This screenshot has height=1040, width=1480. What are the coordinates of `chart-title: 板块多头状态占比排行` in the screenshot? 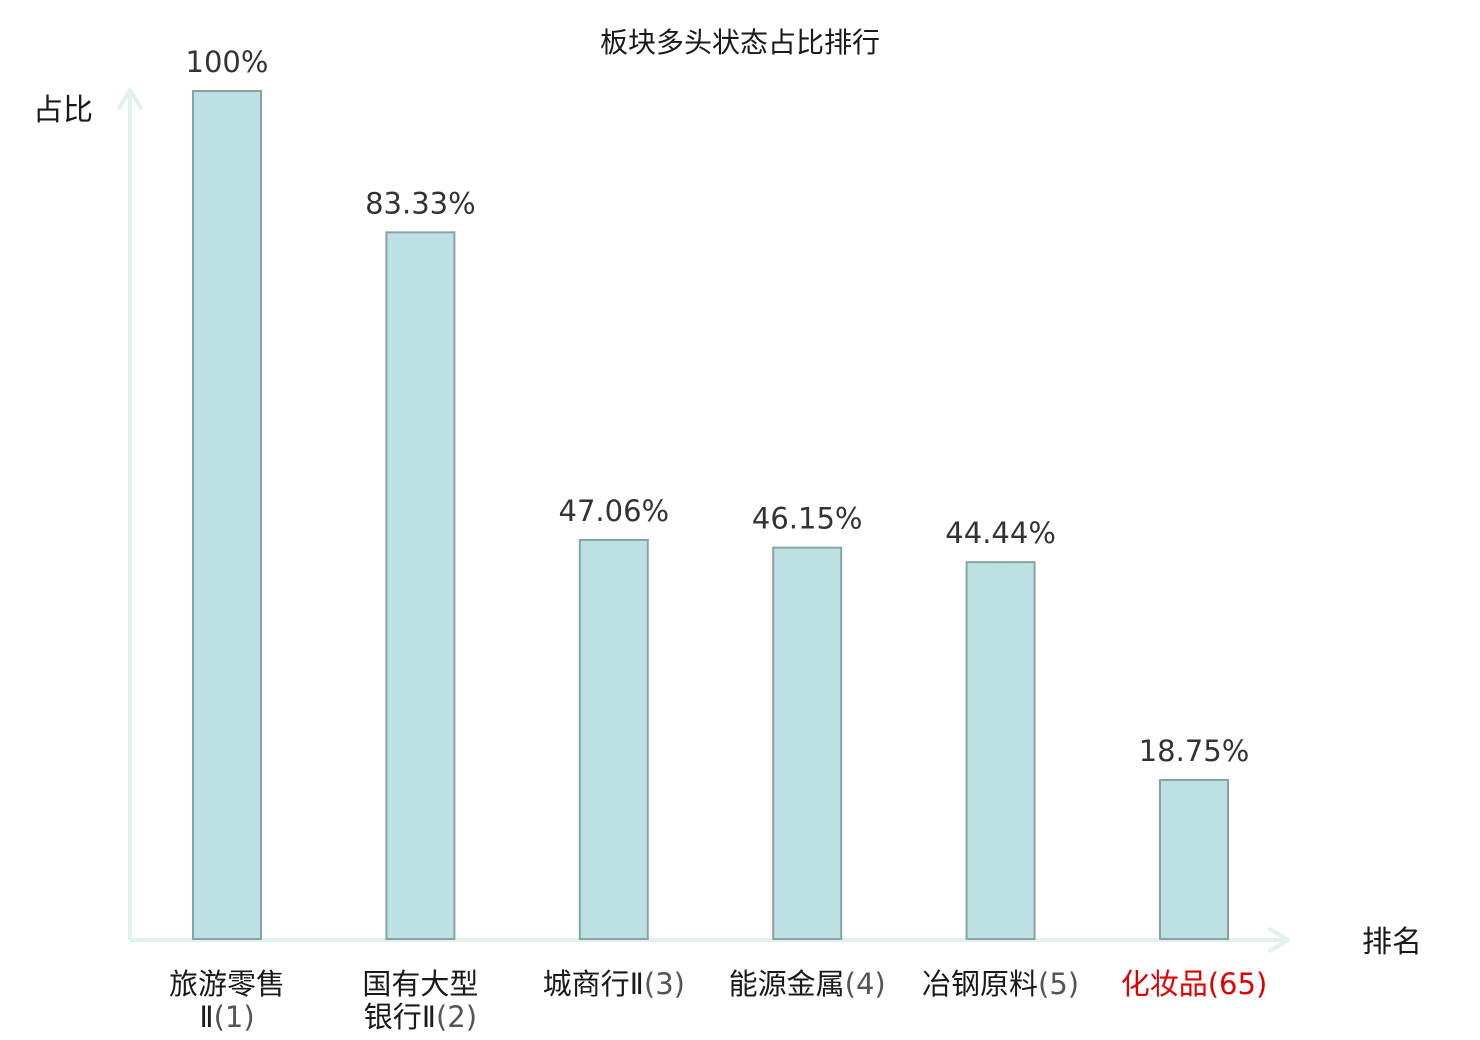 It's located at (740, 42).